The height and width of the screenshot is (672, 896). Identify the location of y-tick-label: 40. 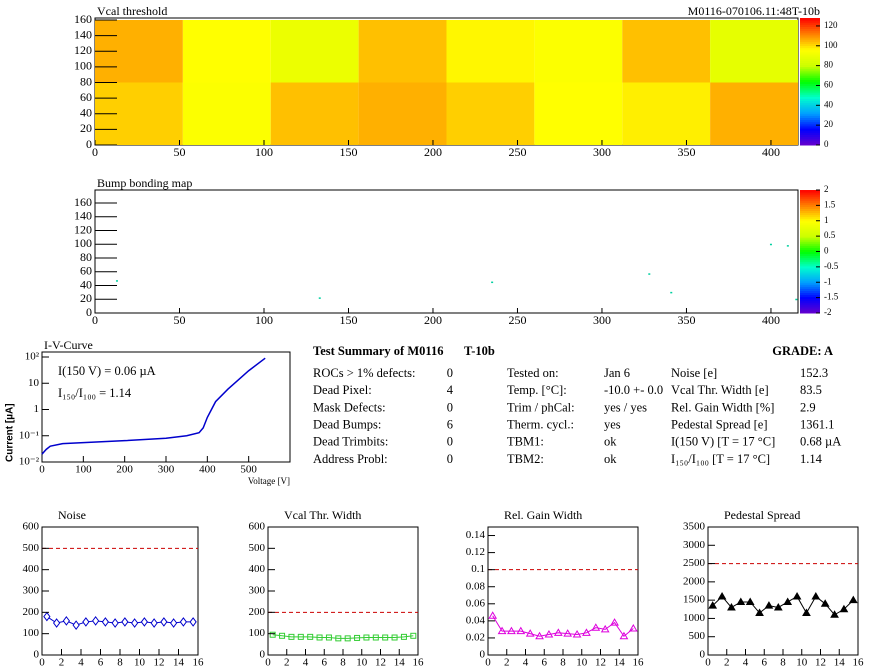
(86, 113).